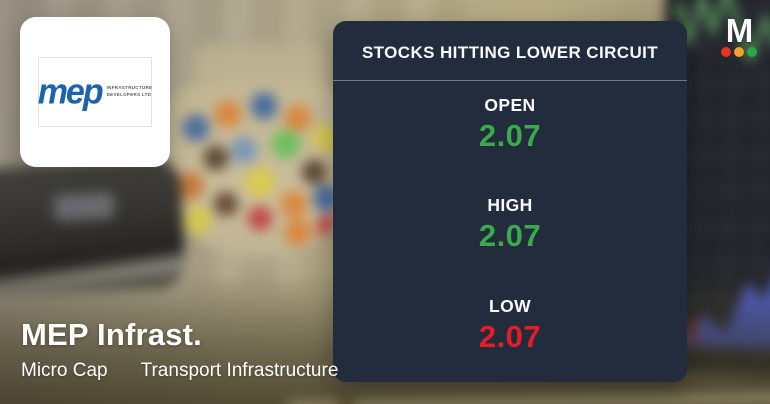  I want to click on company-tags: Micro Cap Transport Infrastructure, so click(179, 371).